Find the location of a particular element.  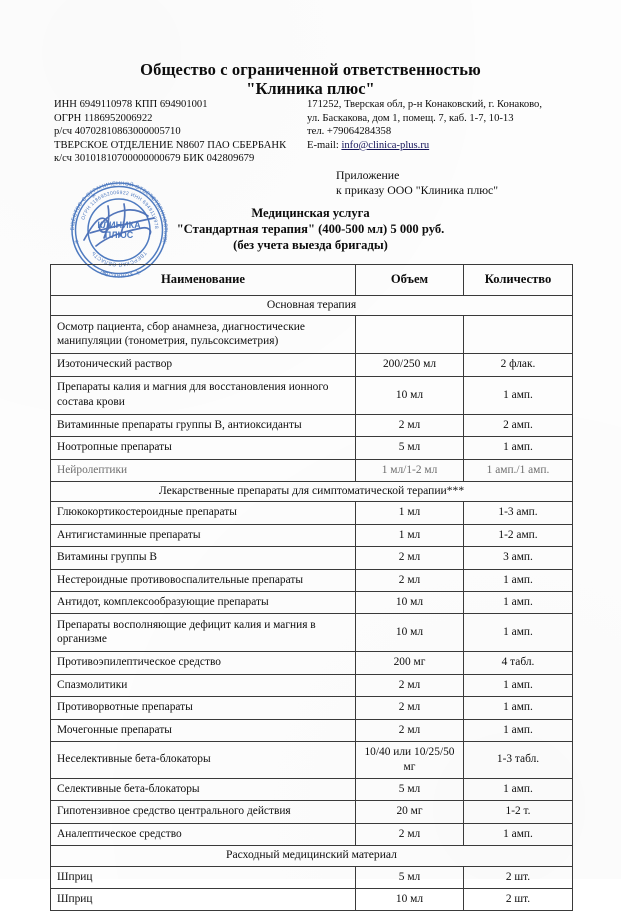

cell-volume: 20 мг is located at coordinates (409, 812).